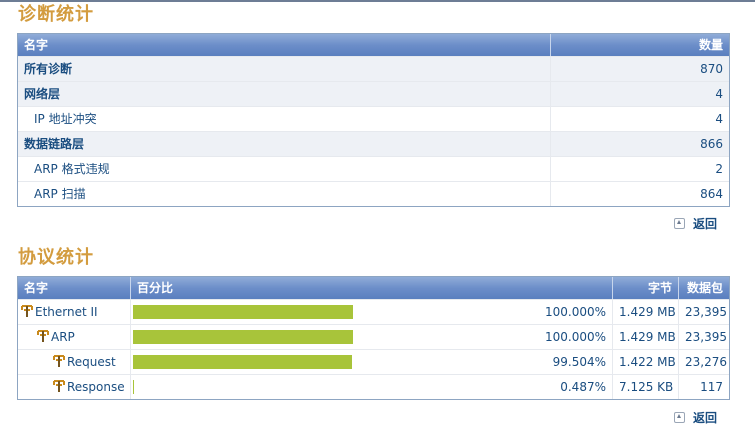 The width and height of the screenshot is (755, 426). I want to click on protocols-row-name-cell: ARP, so click(74, 337).